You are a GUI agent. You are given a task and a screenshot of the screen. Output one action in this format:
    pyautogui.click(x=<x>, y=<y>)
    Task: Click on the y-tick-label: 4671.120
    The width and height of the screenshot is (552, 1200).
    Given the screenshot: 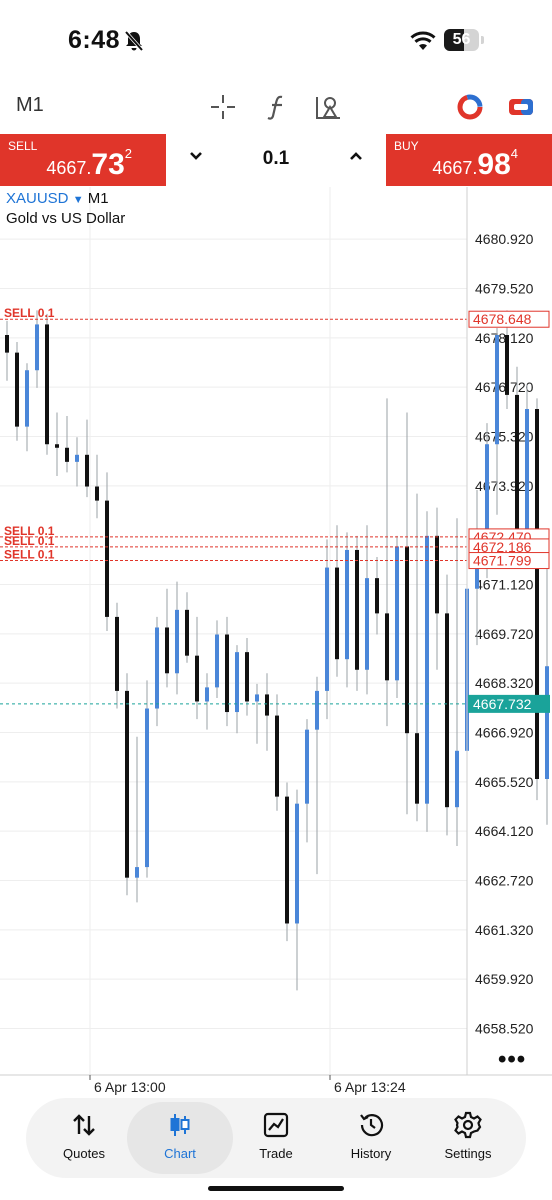 What is the action you would take?
    pyautogui.click(x=504, y=584)
    